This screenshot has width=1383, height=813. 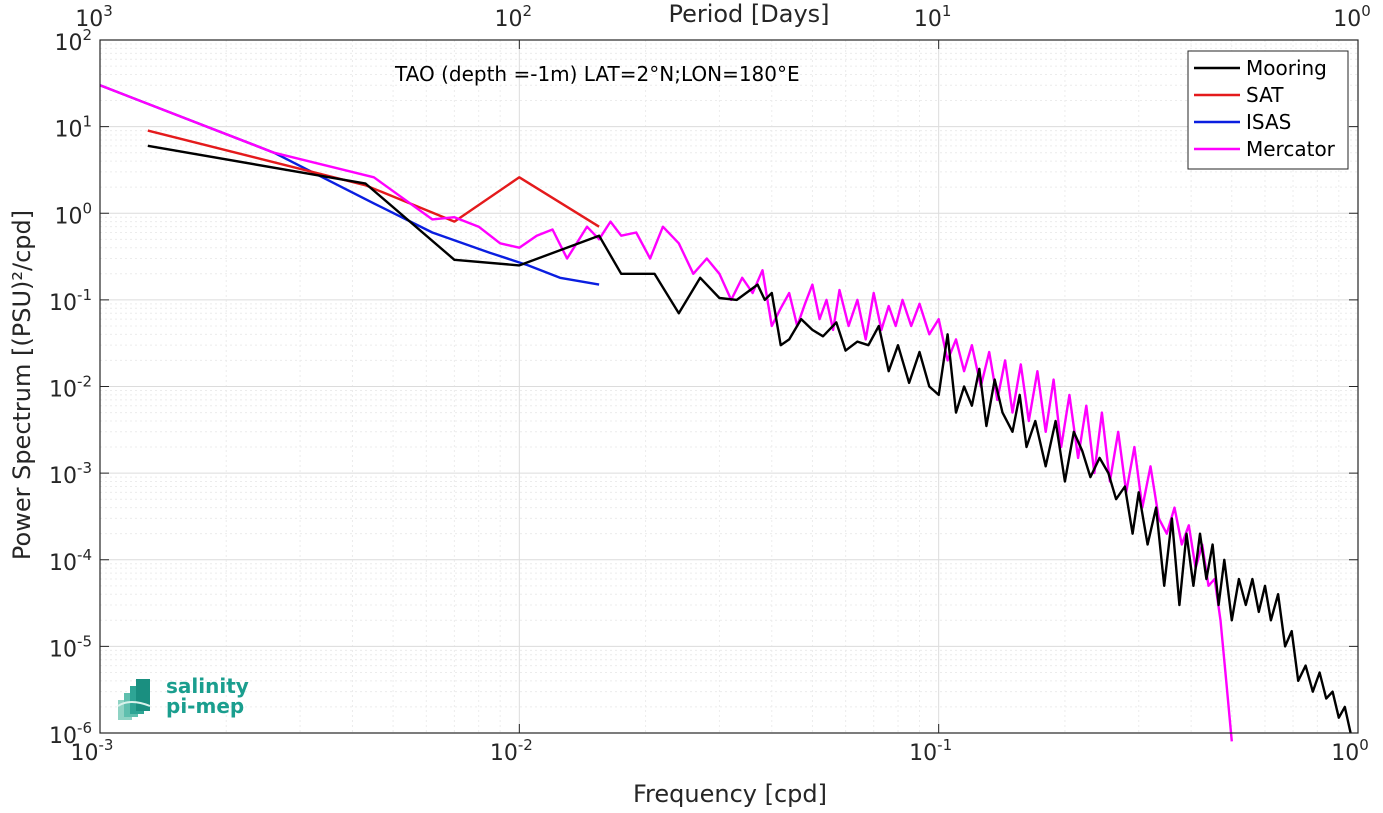 I want to click on logo-mark, so click(x=134, y=699).